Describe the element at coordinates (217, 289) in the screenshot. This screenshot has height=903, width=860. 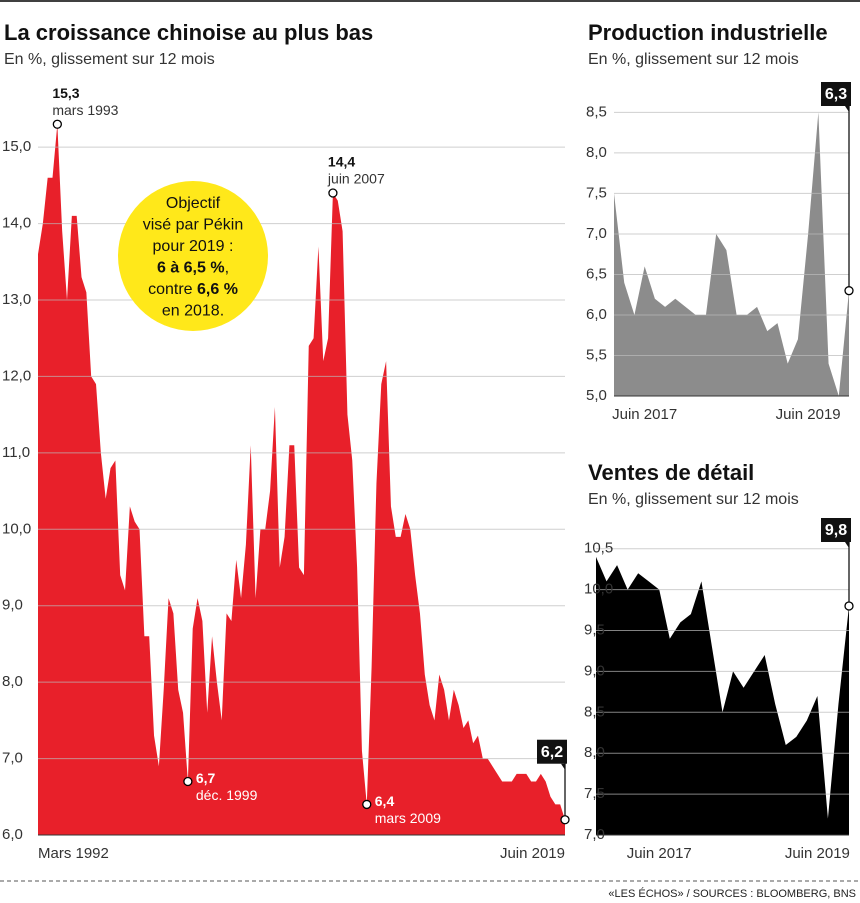
I see `note-segment: 6,6 %` at that location.